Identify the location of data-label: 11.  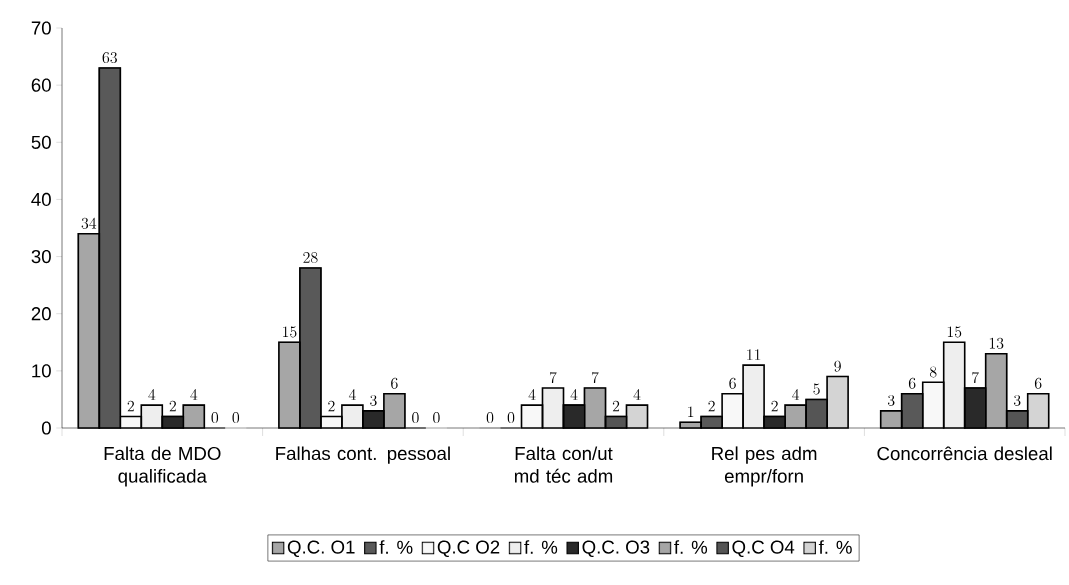
(754, 354).